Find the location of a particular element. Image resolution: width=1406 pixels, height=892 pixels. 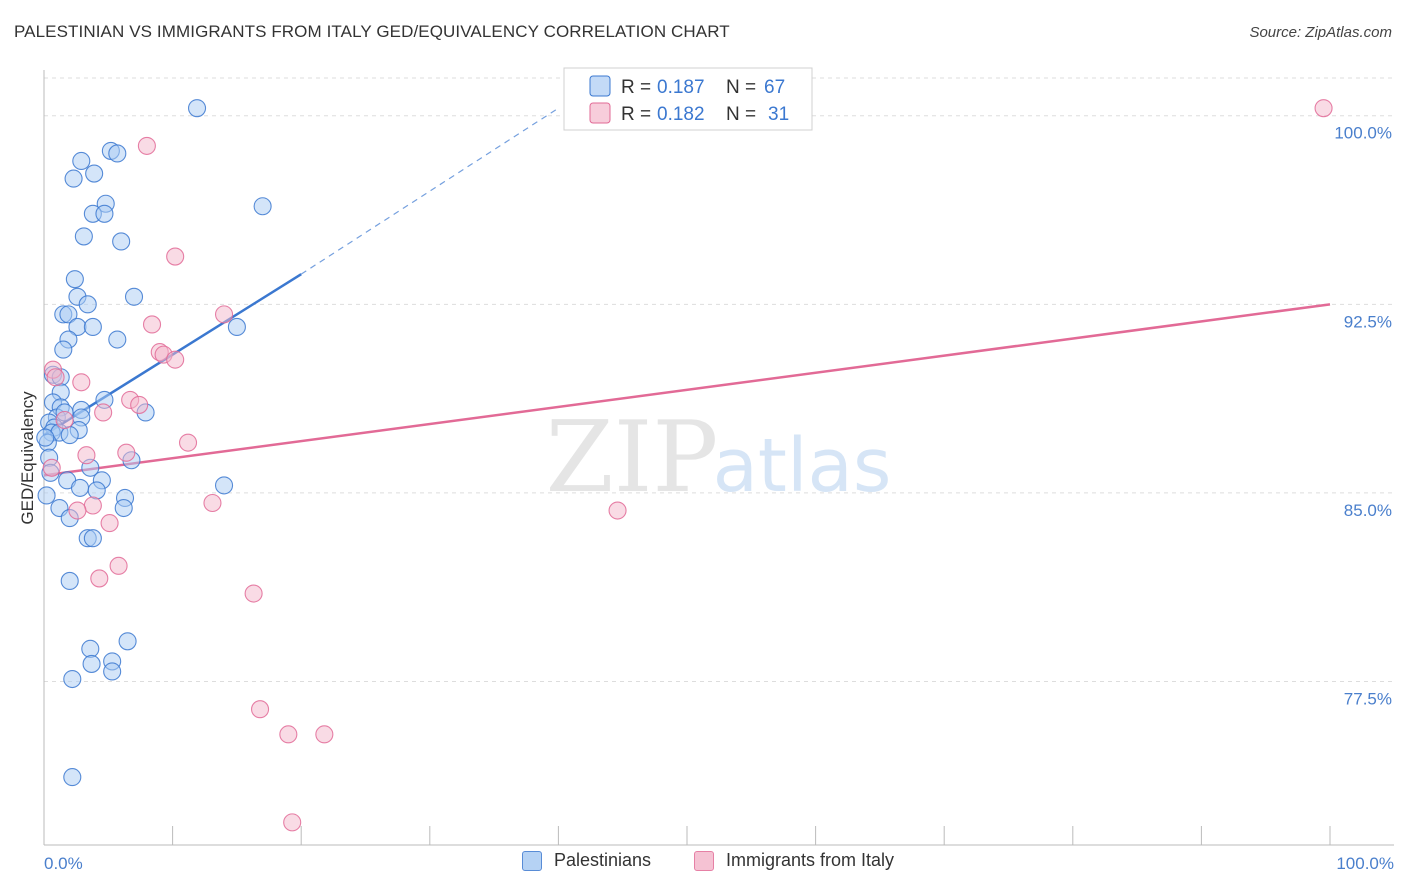

source-label: Source: ZipAtlas.com is located at coordinates (1320, 32).